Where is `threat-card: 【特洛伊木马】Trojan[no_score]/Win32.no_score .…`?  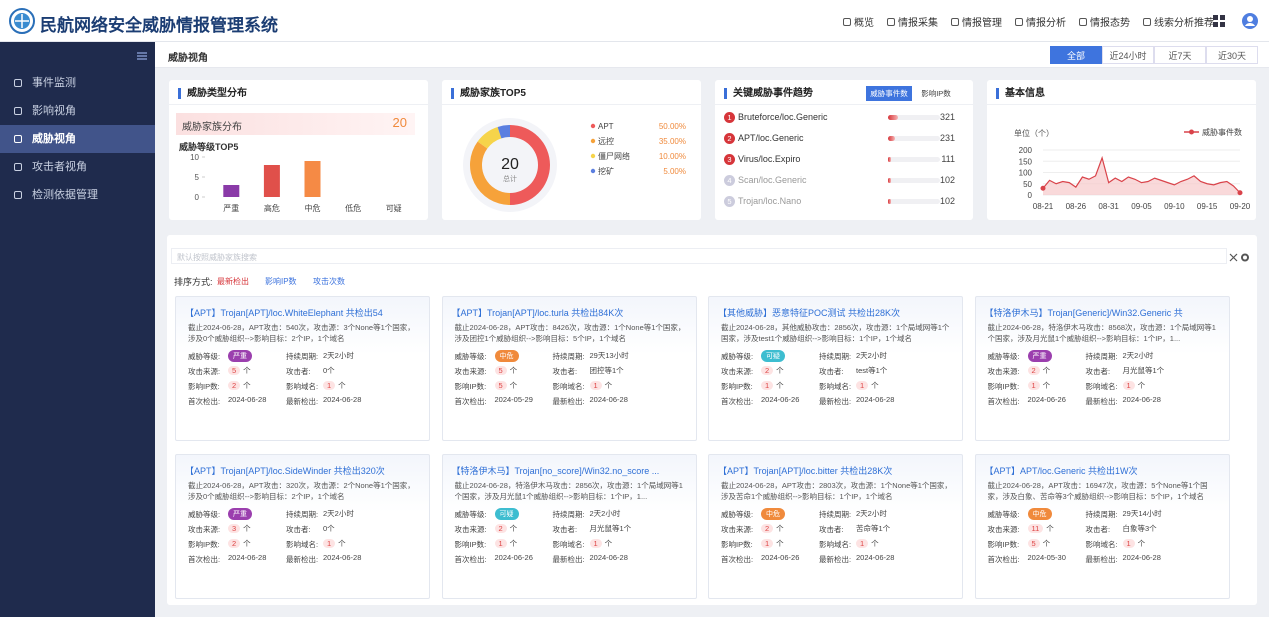
threat-card: 【特洛伊木马】Trojan[no_score]/Win32.no_score .… is located at coordinates (569, 526).